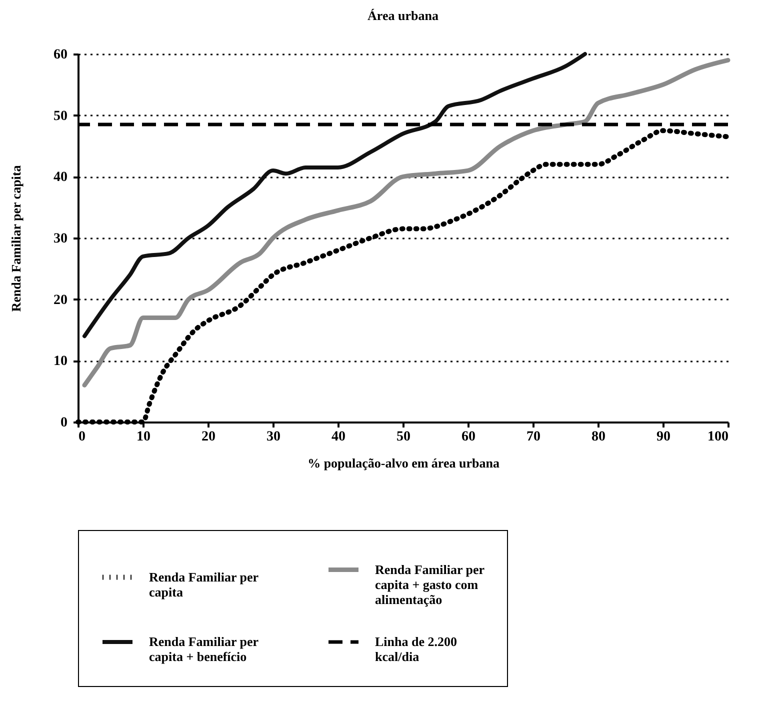  Describe the element at coordinates (430, 584) in the screenshot. I see `legend-label: Renda Familiar per capita + gasto com alimentação` at that location.